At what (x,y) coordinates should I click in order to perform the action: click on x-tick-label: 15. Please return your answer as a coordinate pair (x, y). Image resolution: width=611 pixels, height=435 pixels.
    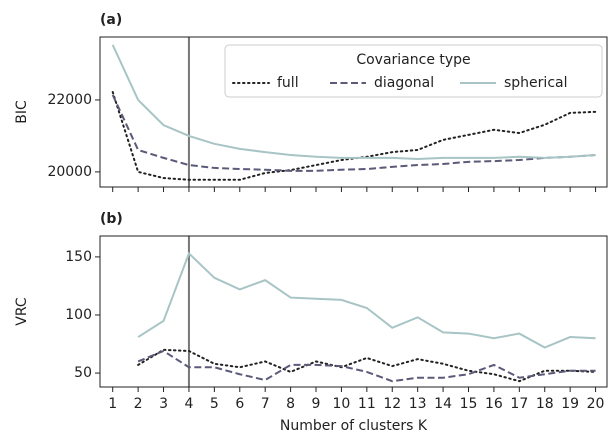
    Looking at the image, I should click on (469, 404).